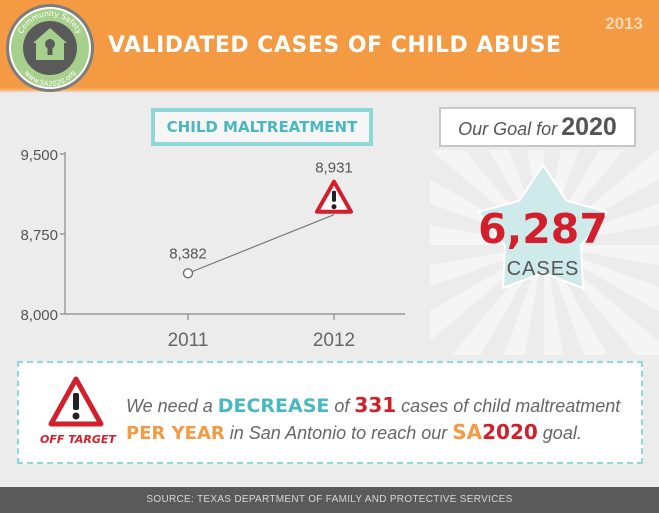 The width and height of the screenshot is (659, 513). I want to click on chart-title: CHILD MALTREATMENT, so click(262, 127).